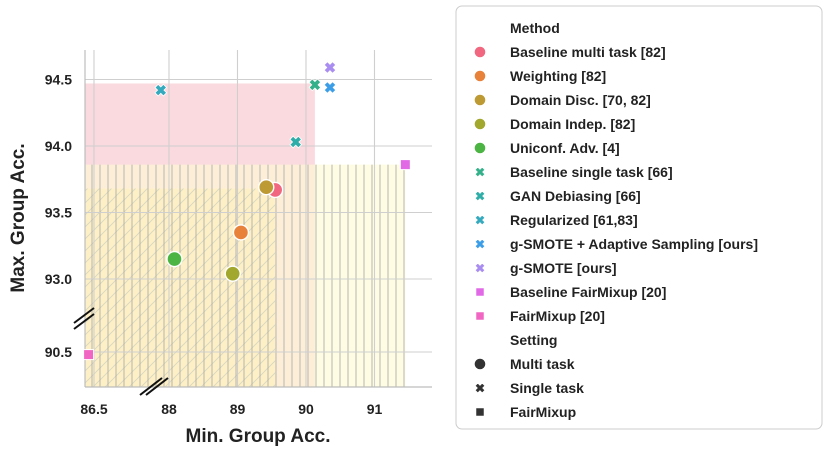 The height and width of the screenshot is (456, 830). What do you see at coordinates (58, 213) in the screenshot?
I see `y-tick-label-2: 93.5` at bounding box center [58, 213].